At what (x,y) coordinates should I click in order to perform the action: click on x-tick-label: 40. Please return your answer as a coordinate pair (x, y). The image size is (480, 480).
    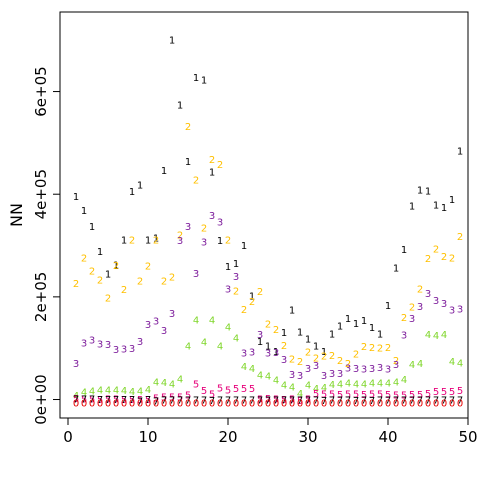
    Looking at the image, I should click on (387, 437).